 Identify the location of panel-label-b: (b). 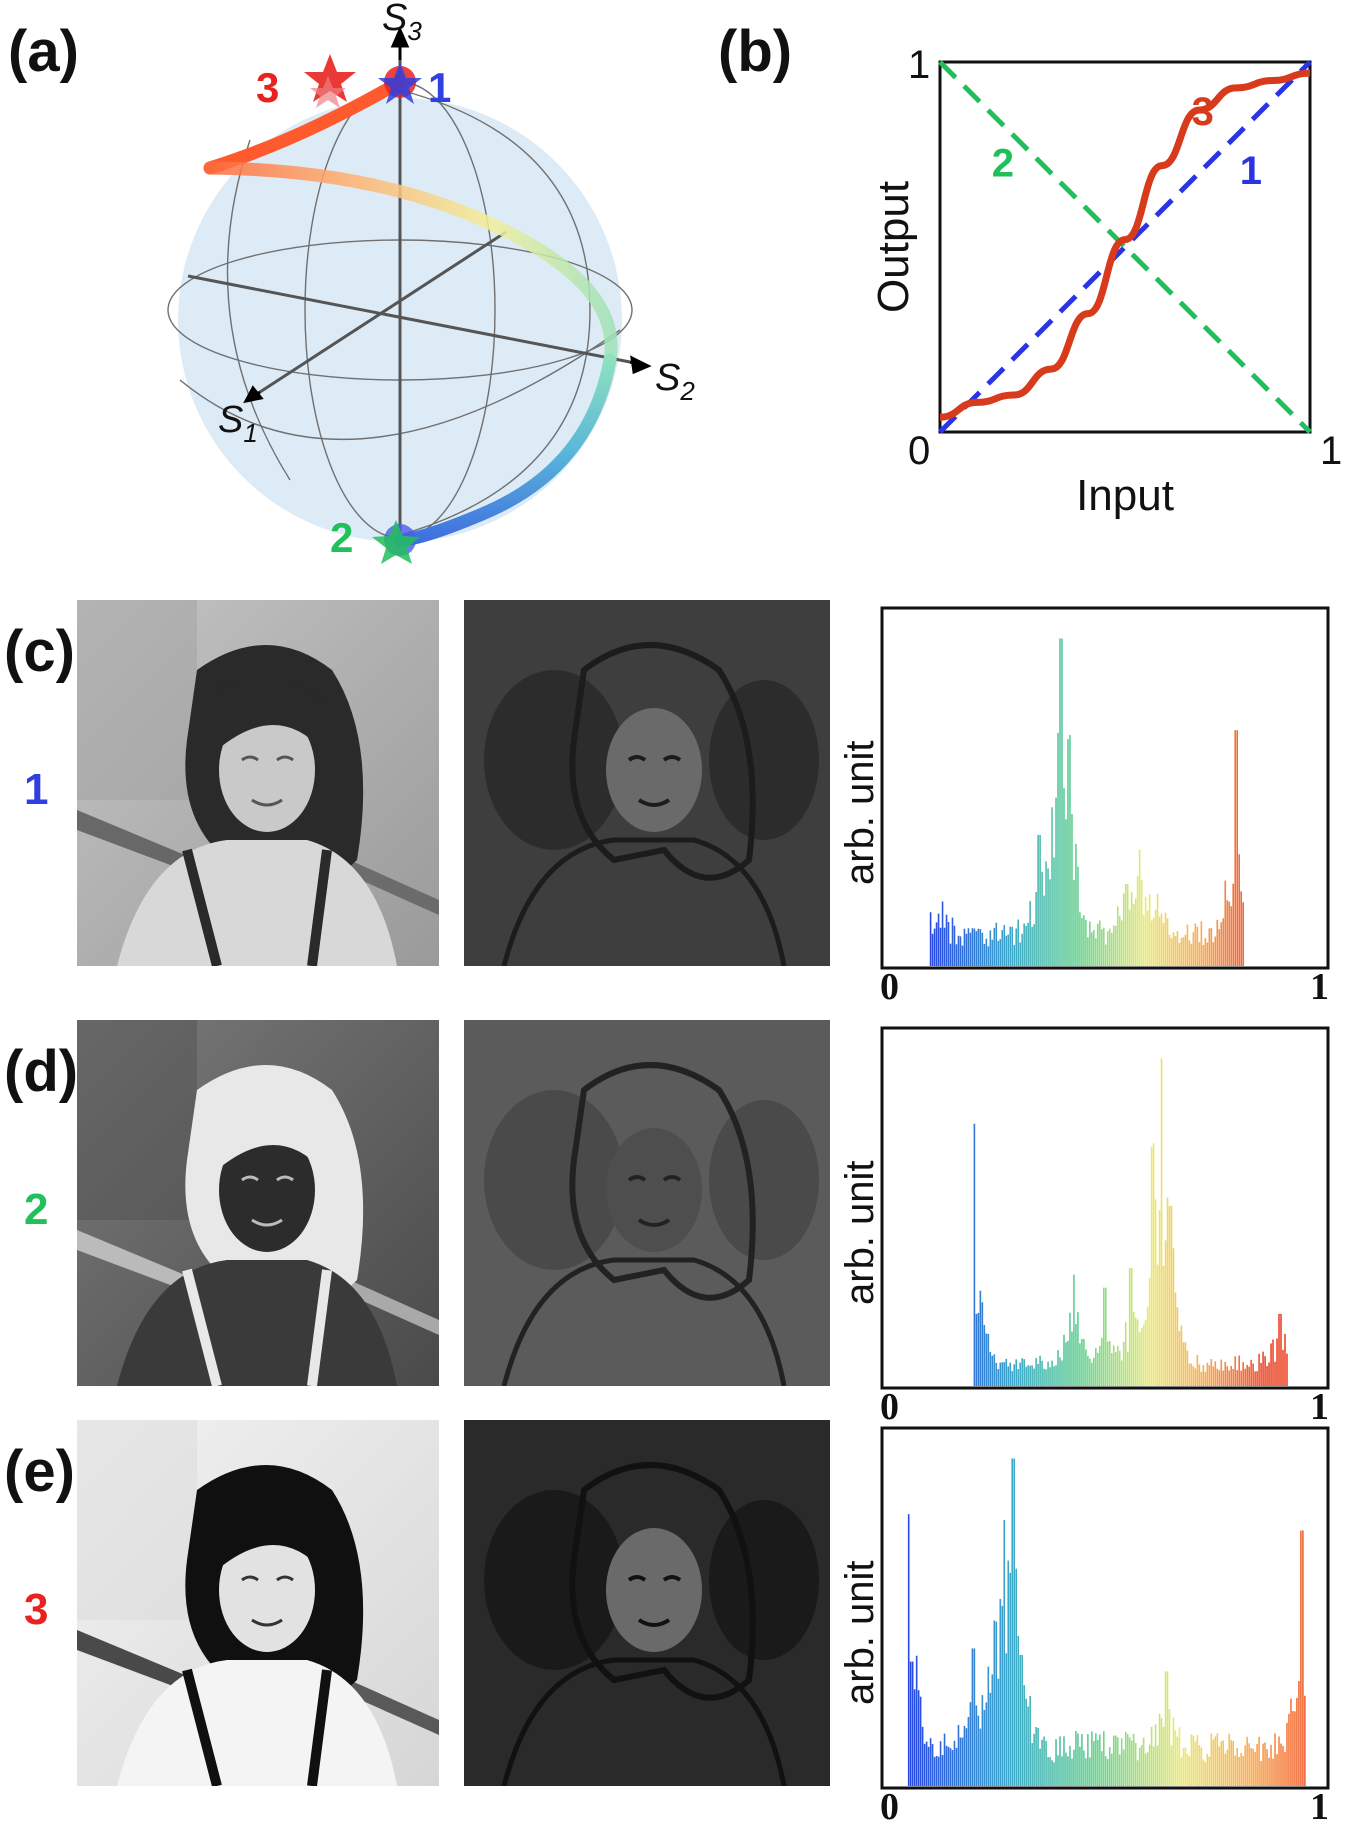
(755, 51).